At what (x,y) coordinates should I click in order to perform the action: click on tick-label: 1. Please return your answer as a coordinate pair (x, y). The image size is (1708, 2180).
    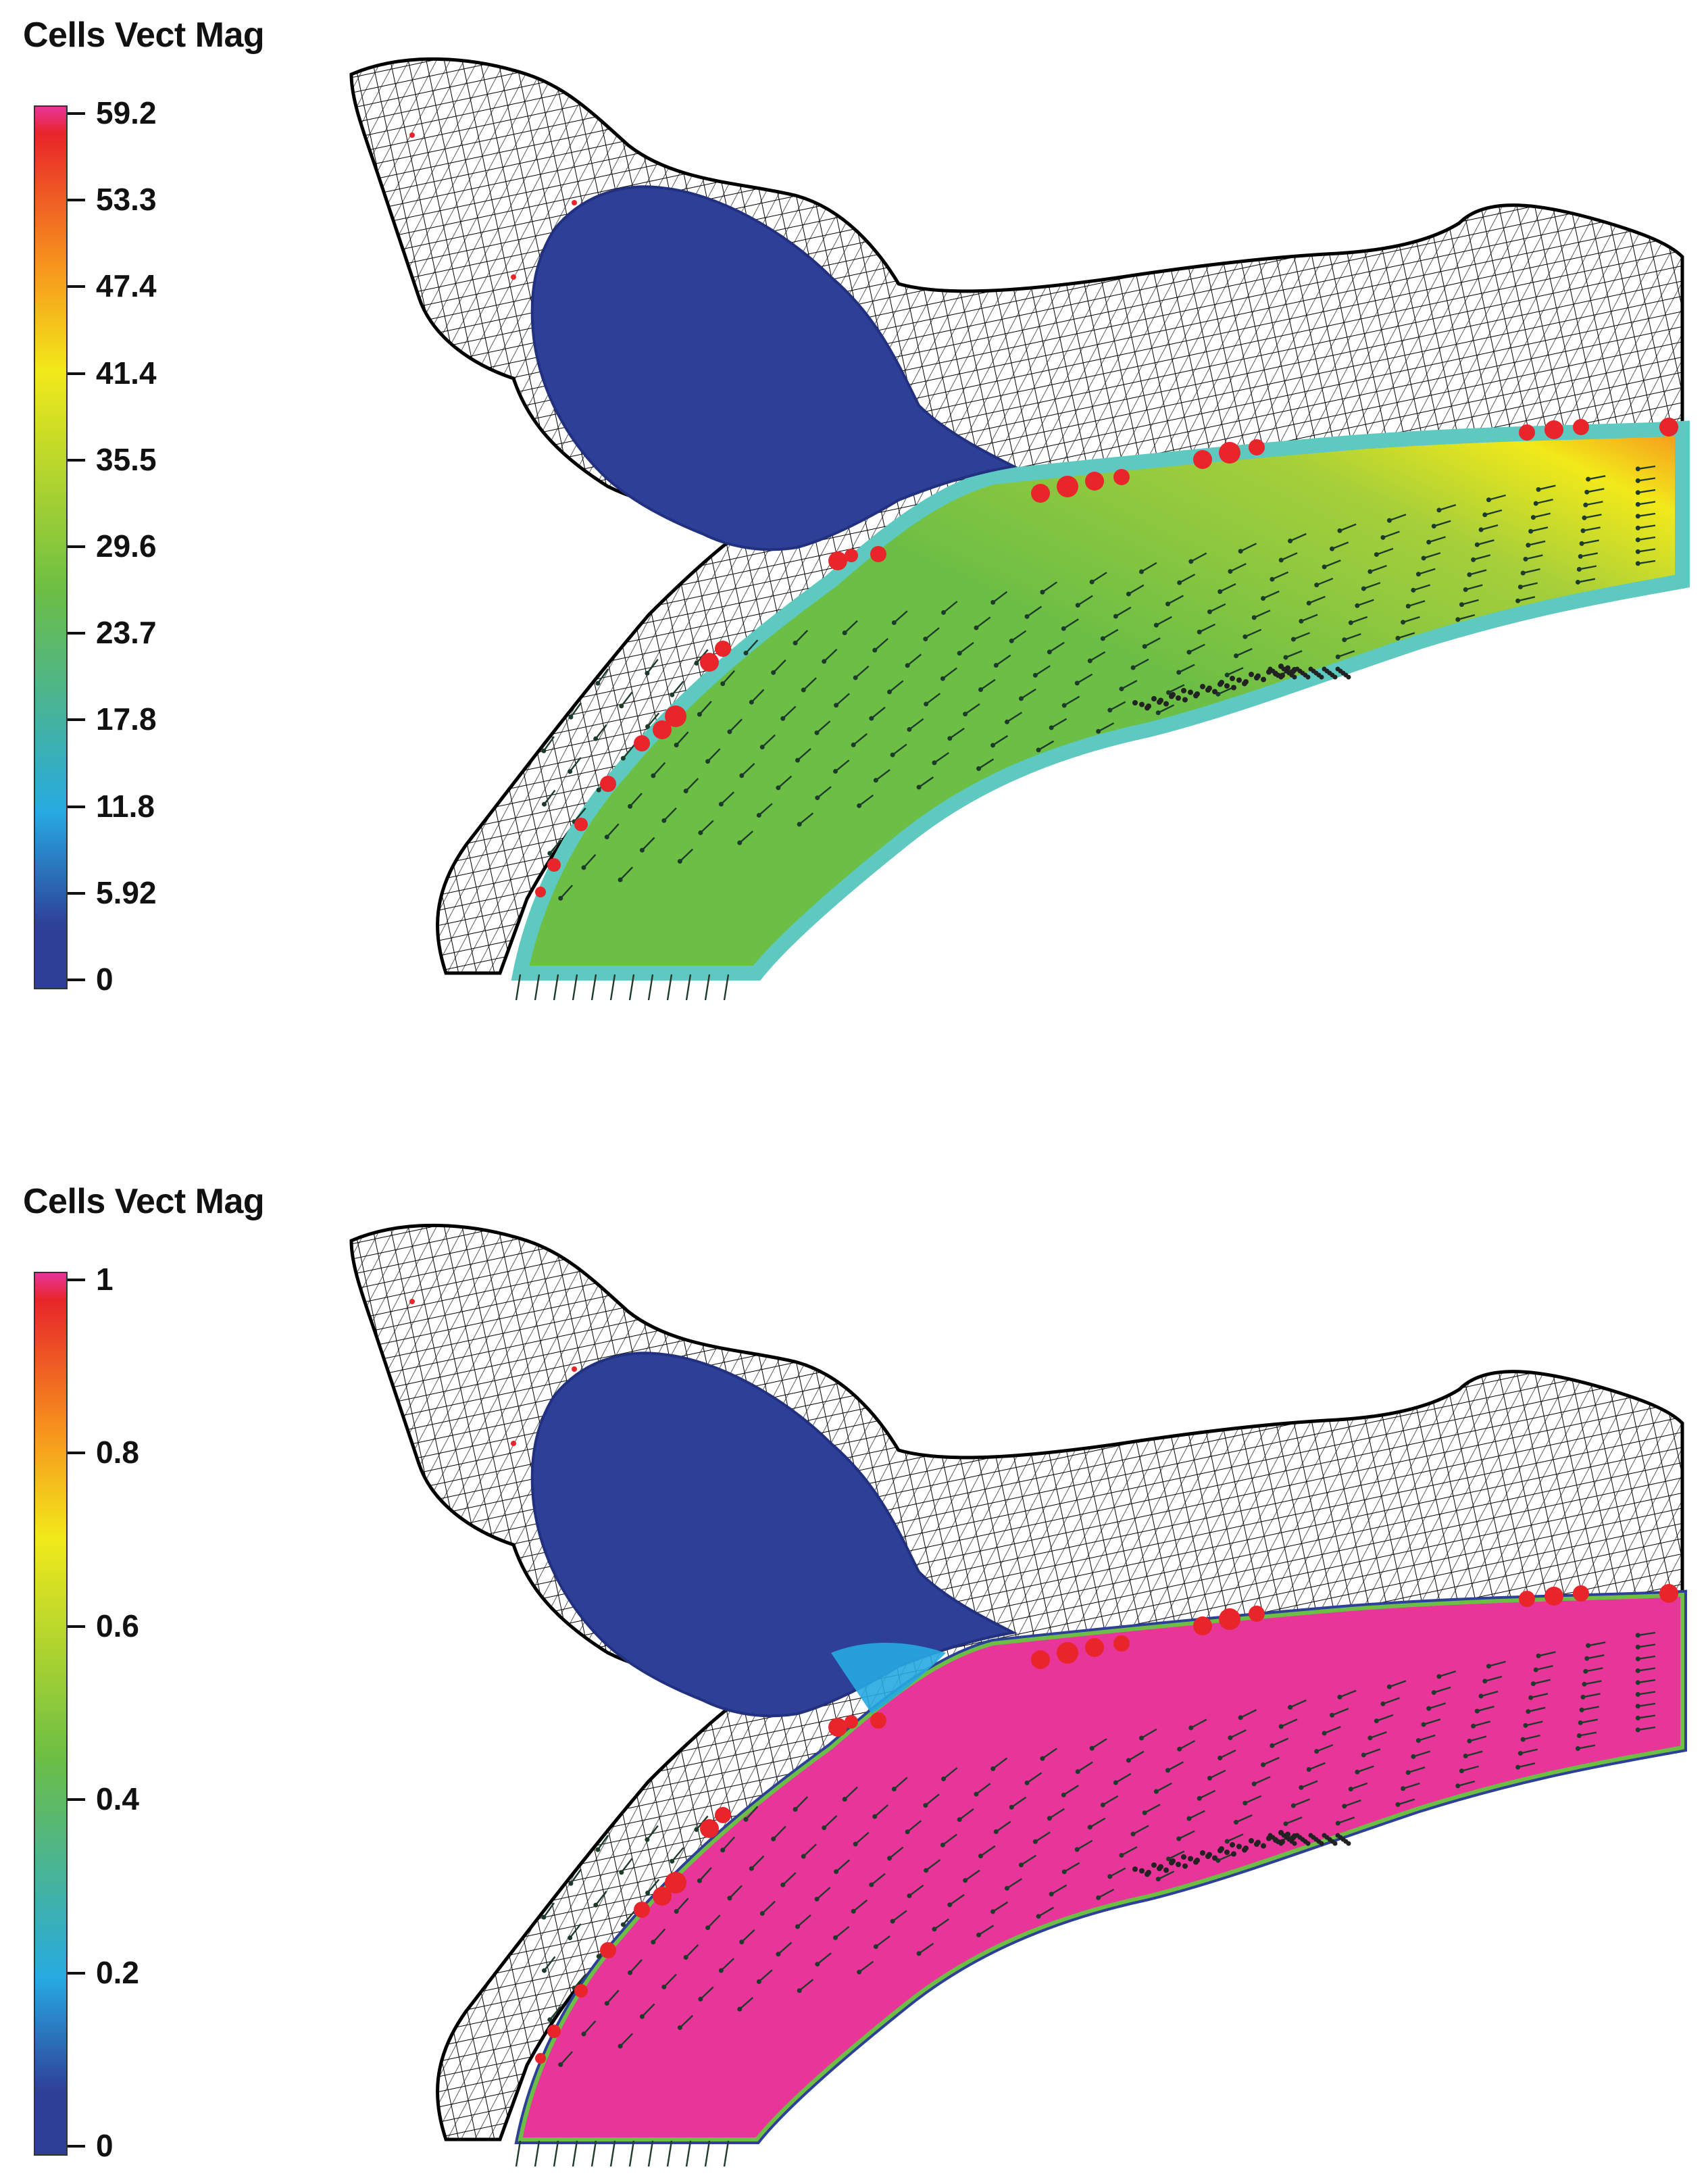
    Looking at the image, I should click on (105, 1279).